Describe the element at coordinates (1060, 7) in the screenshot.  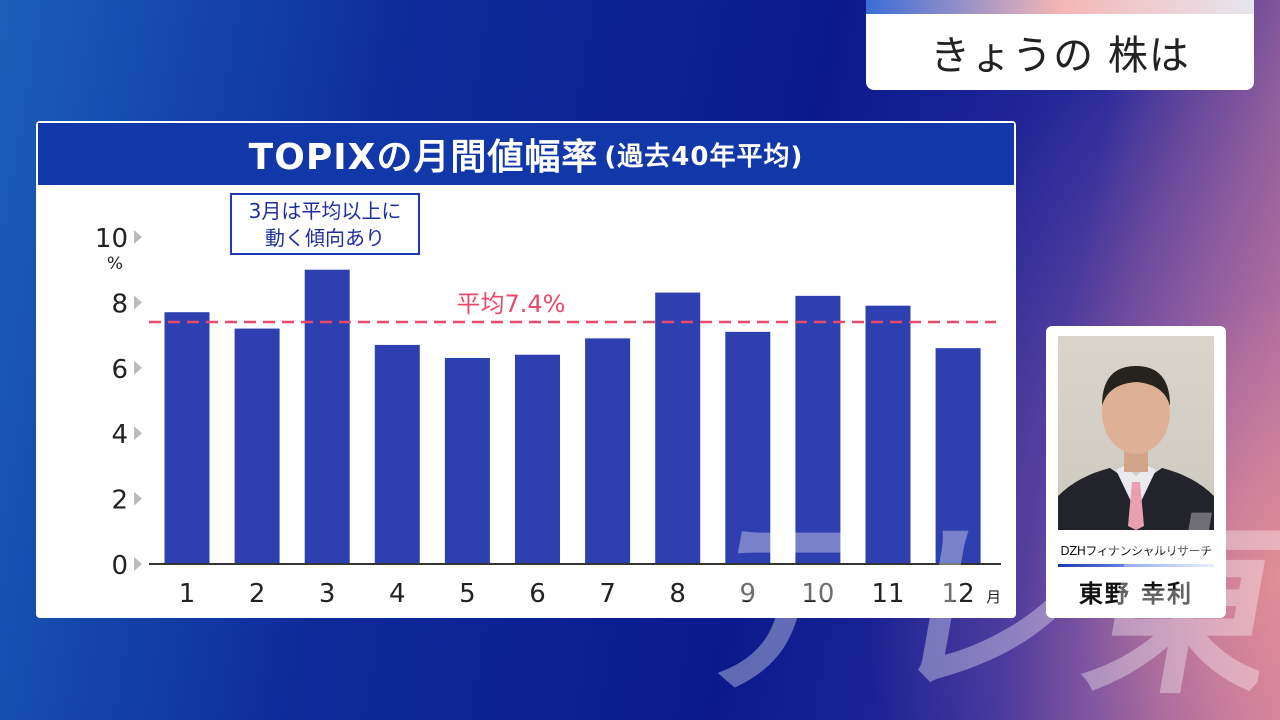
I see `title-accent-strip` at that location.